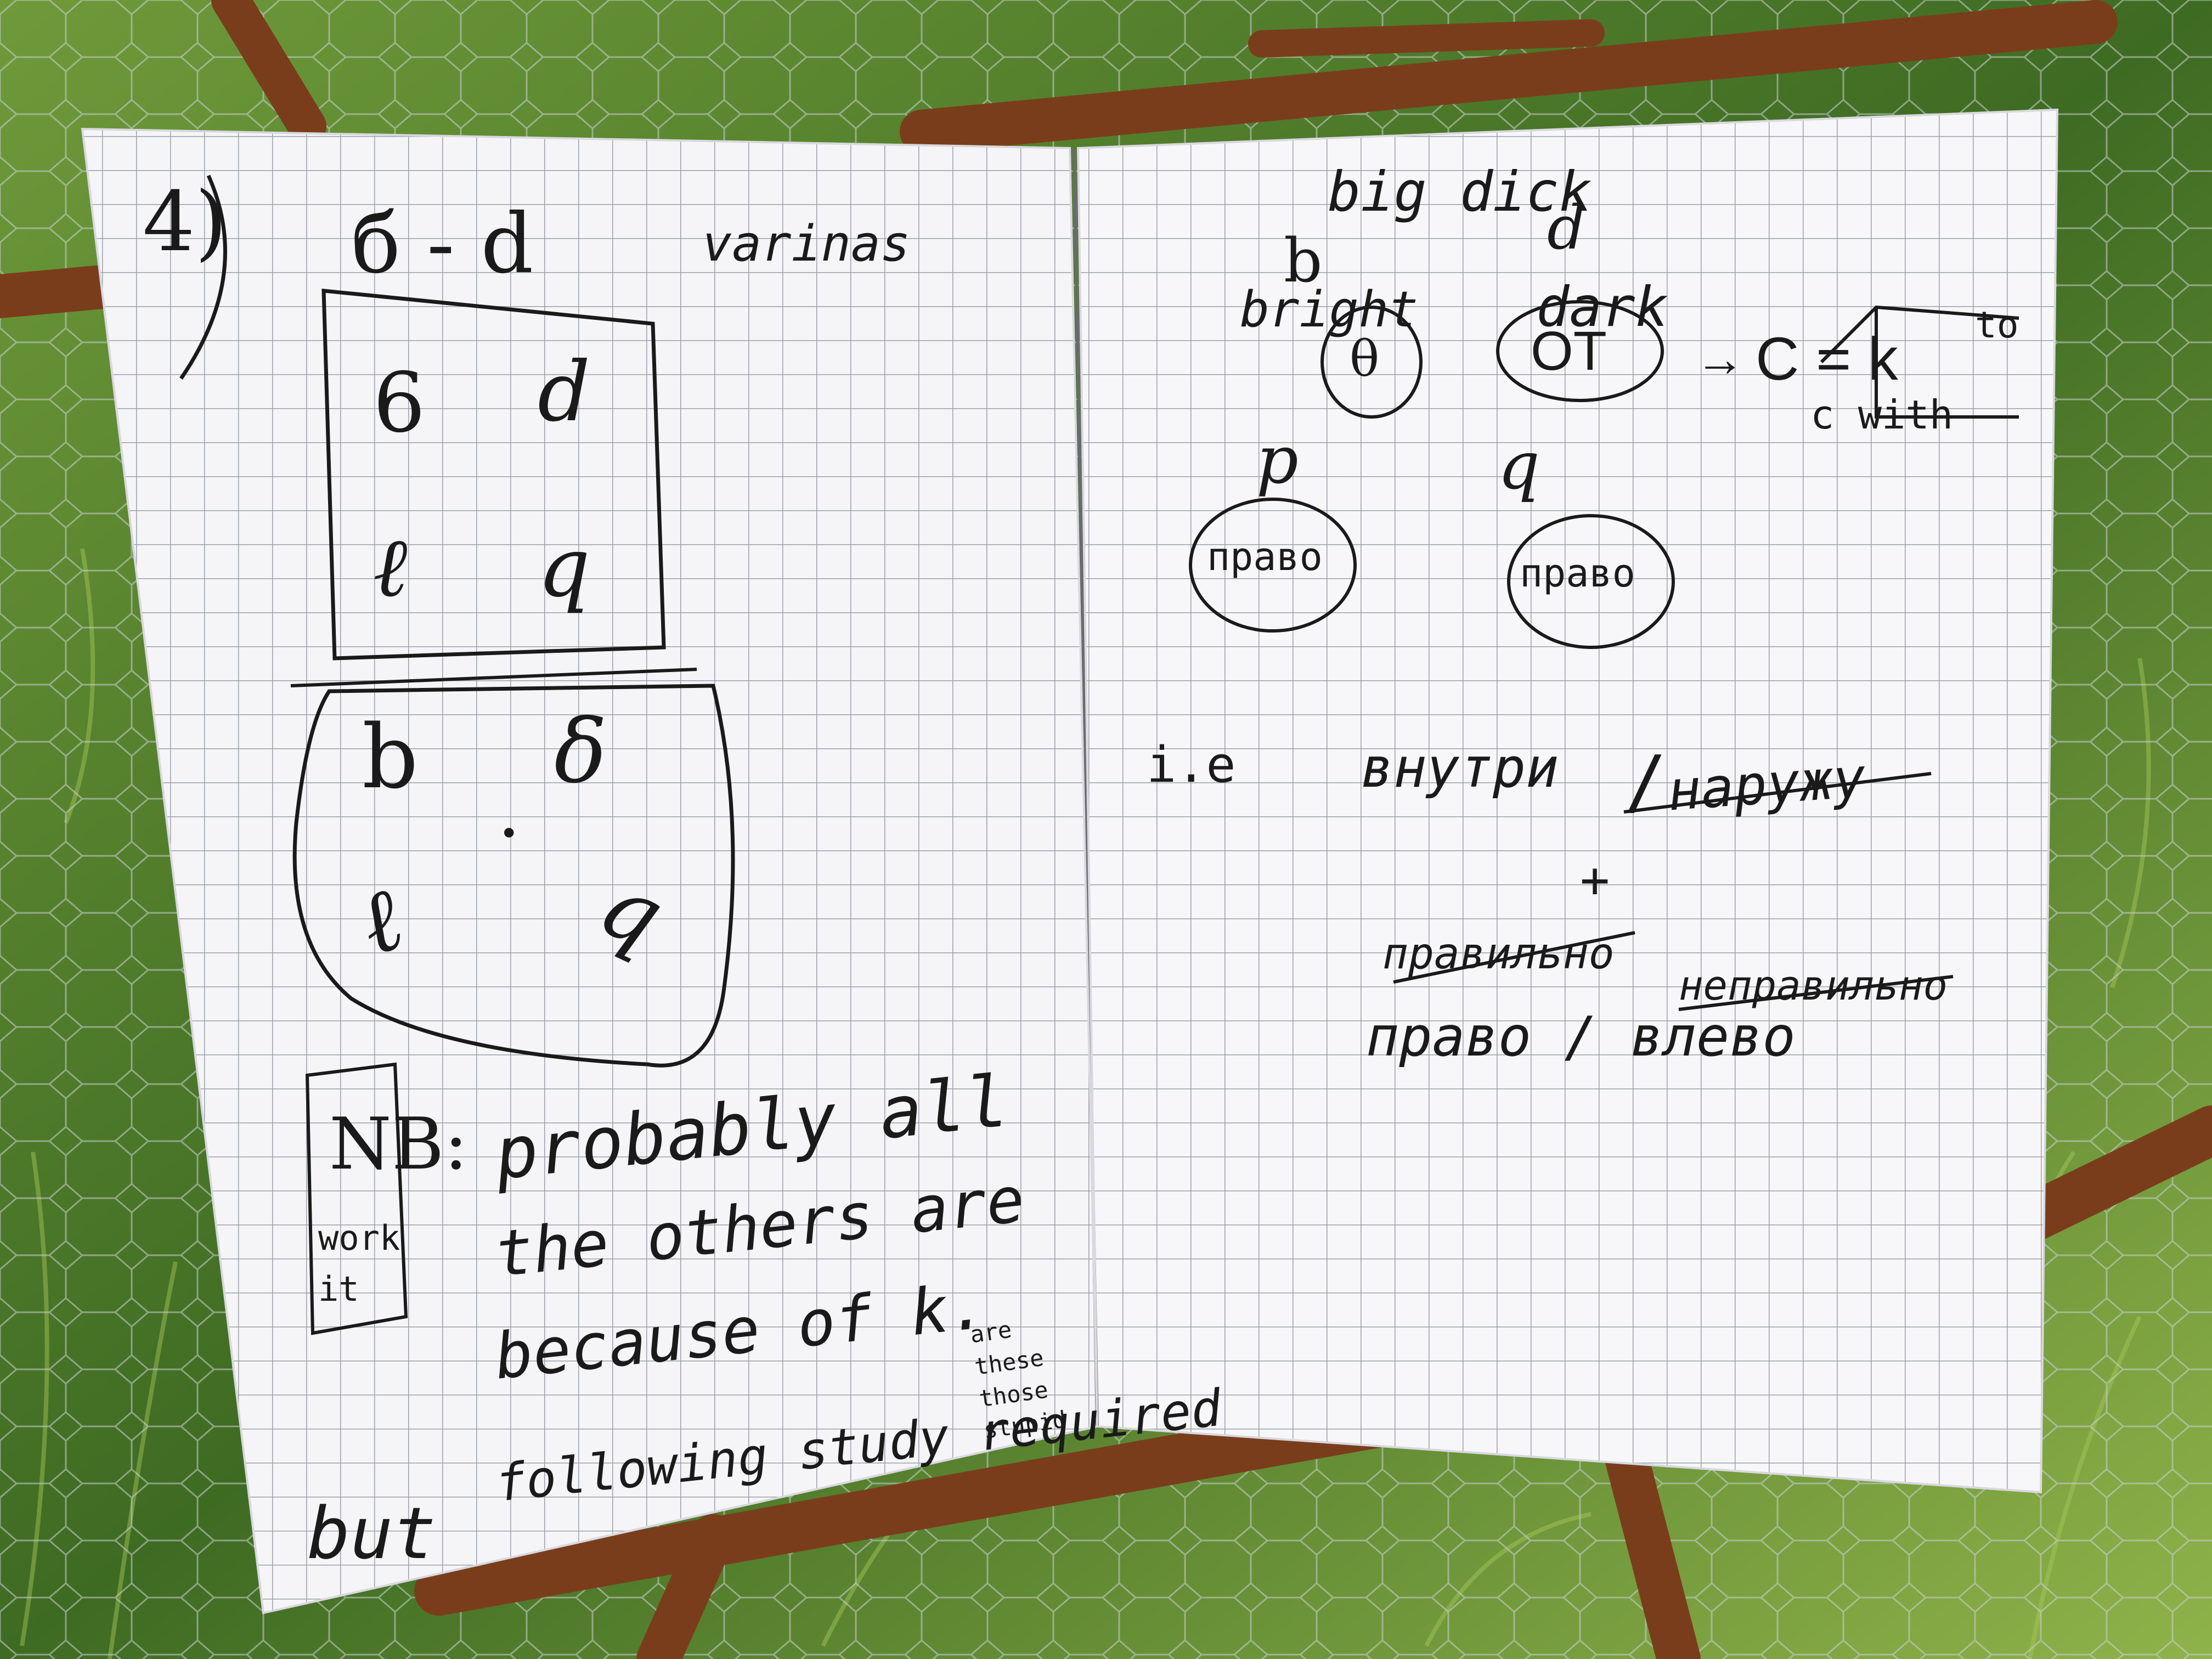 The image size is (2212, 1659). What do you see at coordinates (1265, 556) in the screenshot?
I see `pravo-left: право` at bounding box center [1265, 556].